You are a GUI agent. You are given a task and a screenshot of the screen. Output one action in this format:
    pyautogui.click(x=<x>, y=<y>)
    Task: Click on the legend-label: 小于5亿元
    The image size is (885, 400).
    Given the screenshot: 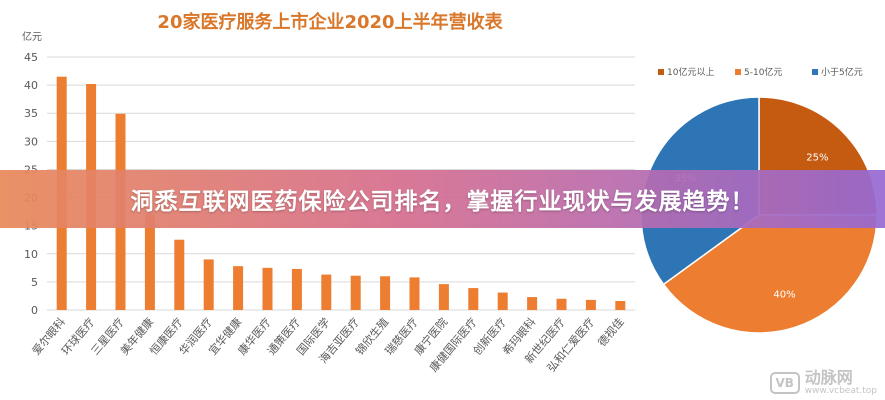 What is the action you would take?
    pyautogui.click(x=842, y=72)
    